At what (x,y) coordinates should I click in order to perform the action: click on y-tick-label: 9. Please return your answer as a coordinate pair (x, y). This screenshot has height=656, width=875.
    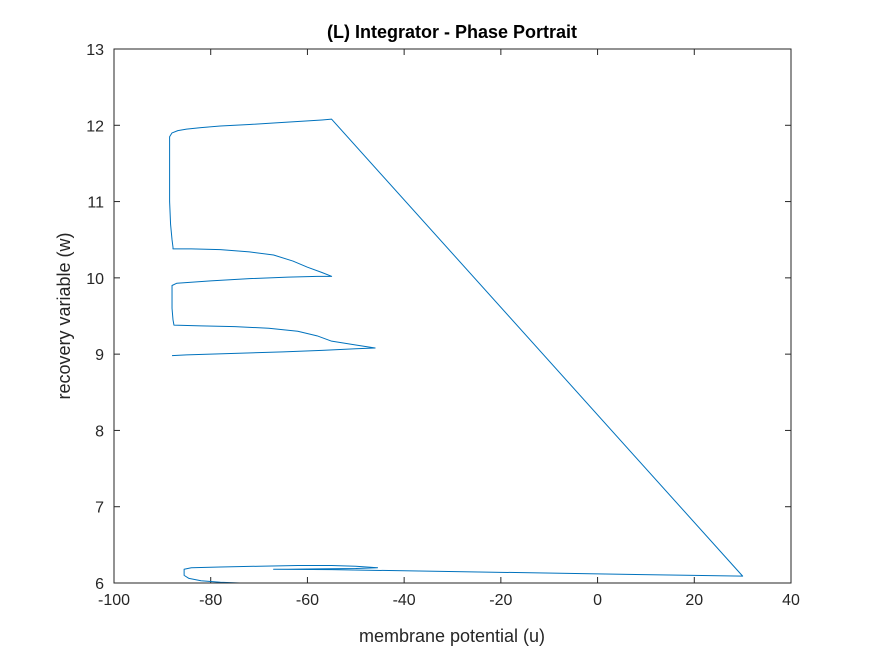
    Looking at the image, I should click on (99, 355).